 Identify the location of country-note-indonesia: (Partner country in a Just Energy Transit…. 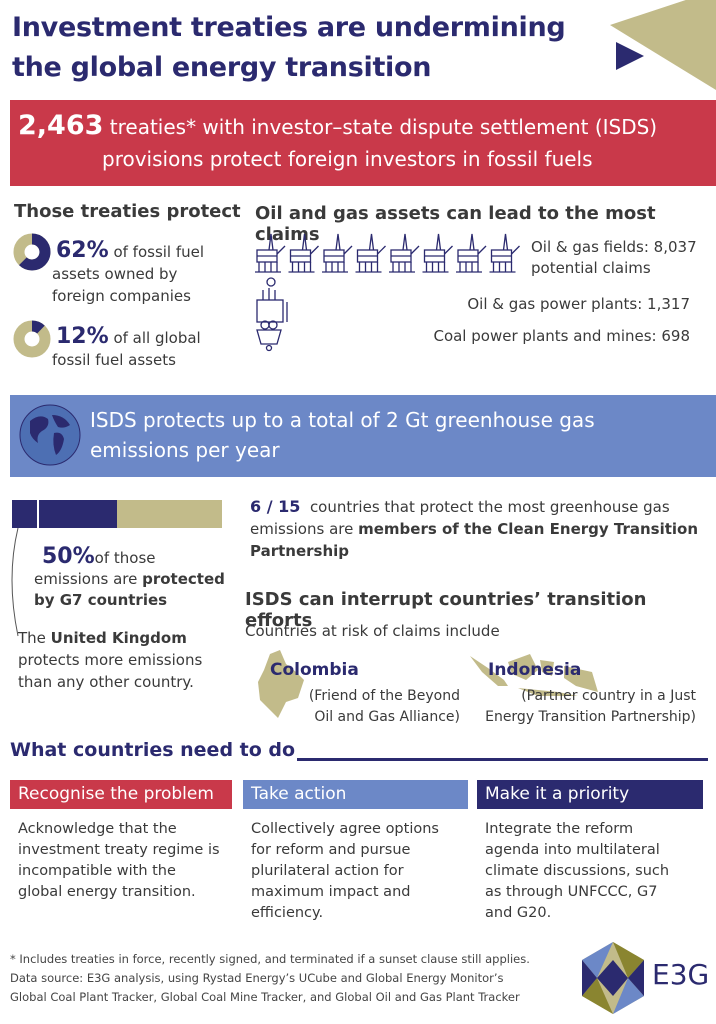
(583, 707).